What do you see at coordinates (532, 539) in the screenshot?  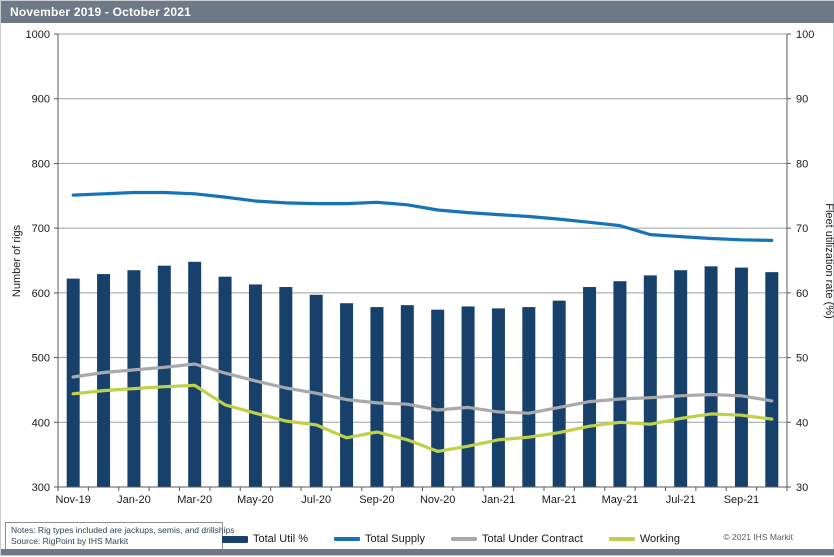 I see `legend-label: Total Under Contract` at bounding box center [532, 539].